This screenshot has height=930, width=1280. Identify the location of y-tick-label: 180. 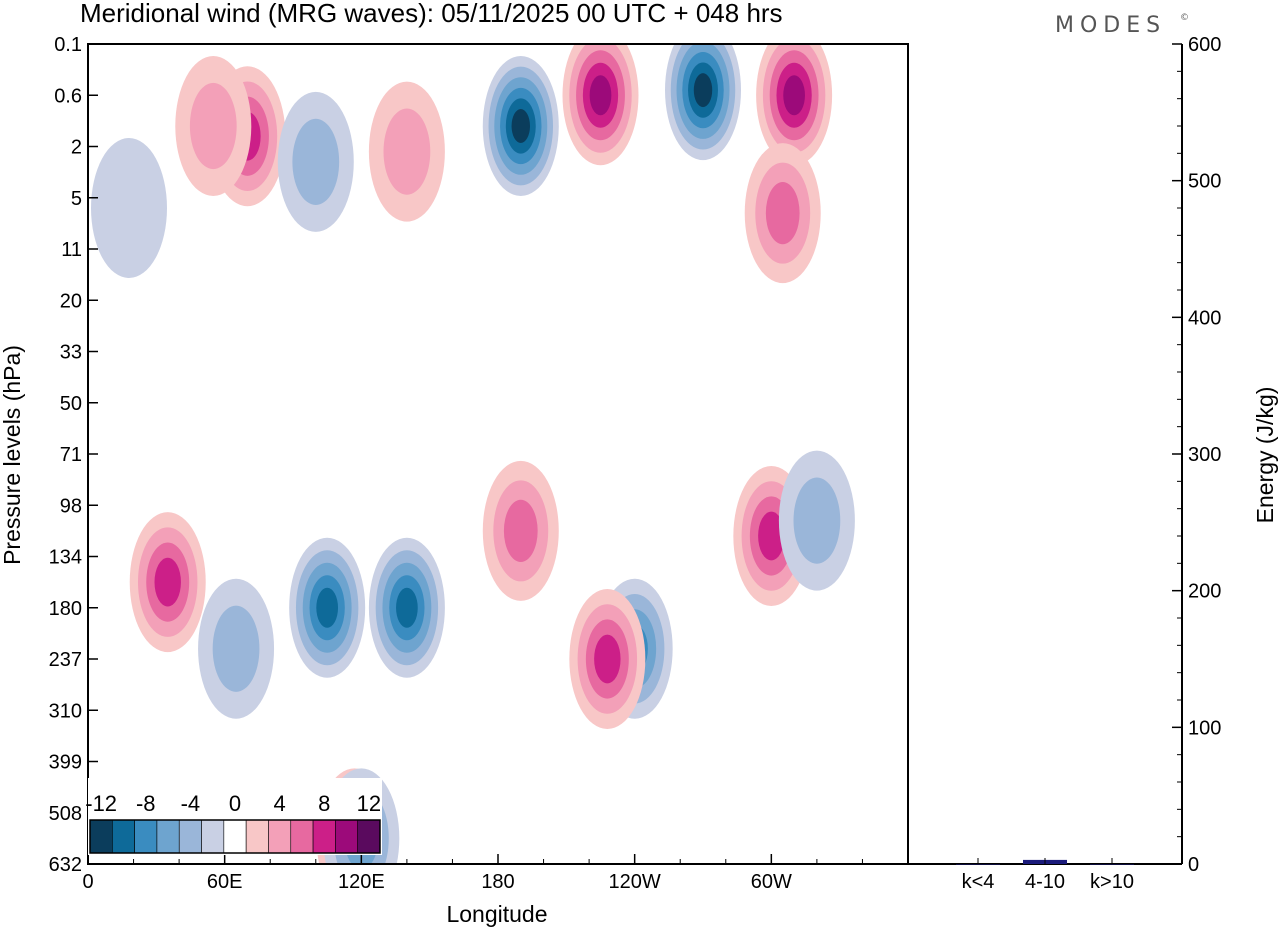
(65, 609).